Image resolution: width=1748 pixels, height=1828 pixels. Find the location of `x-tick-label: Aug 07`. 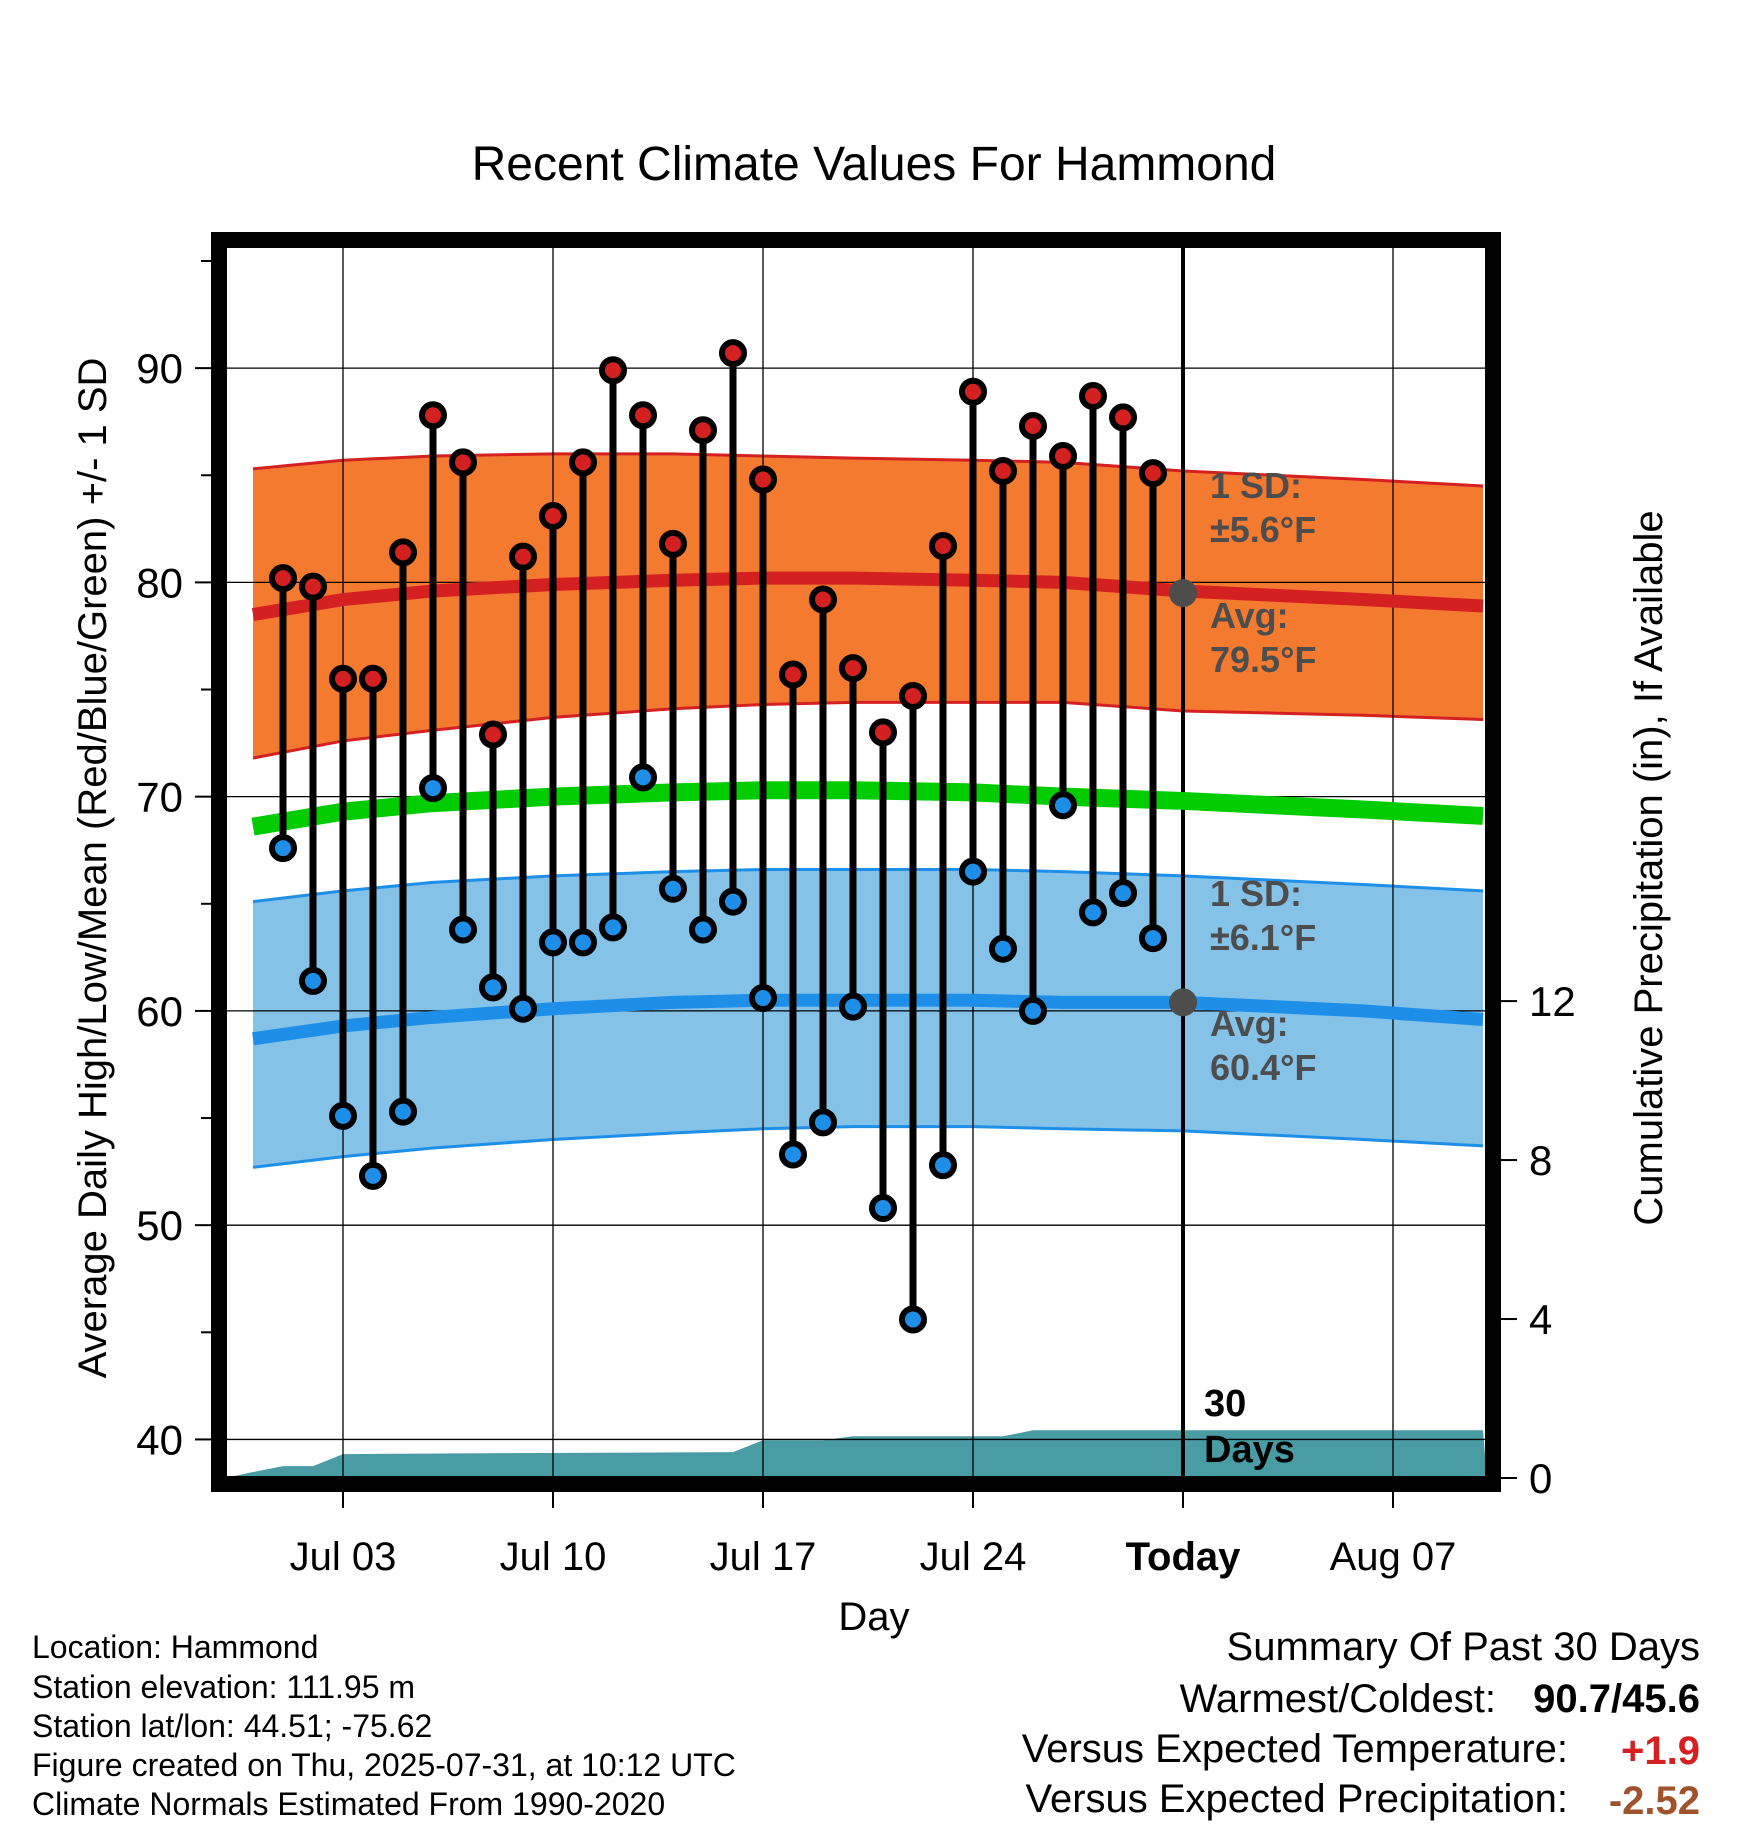

x-tick-label: Aug 07 is located at coordinates (1393, 1557).